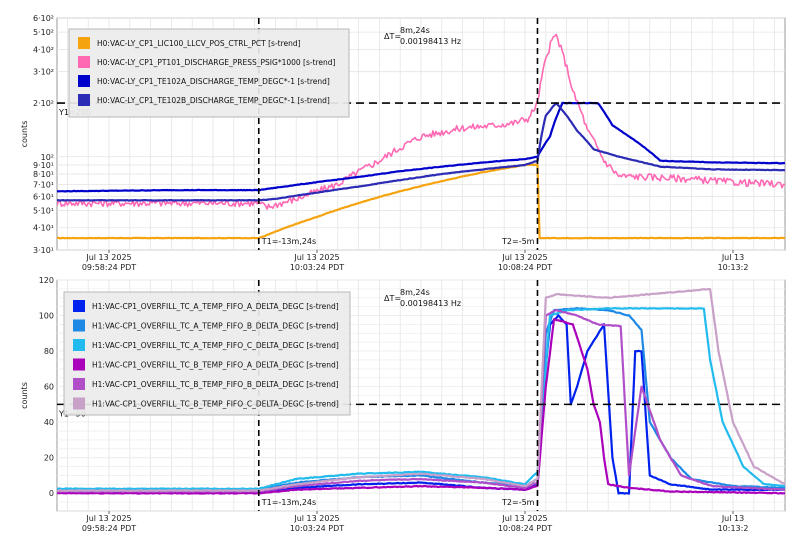 The height and width of the screenshot is (551, 804). Describe the element at coordinates (47, 157) in the screenshot. I see `y-tick-label: 10²` at that location.